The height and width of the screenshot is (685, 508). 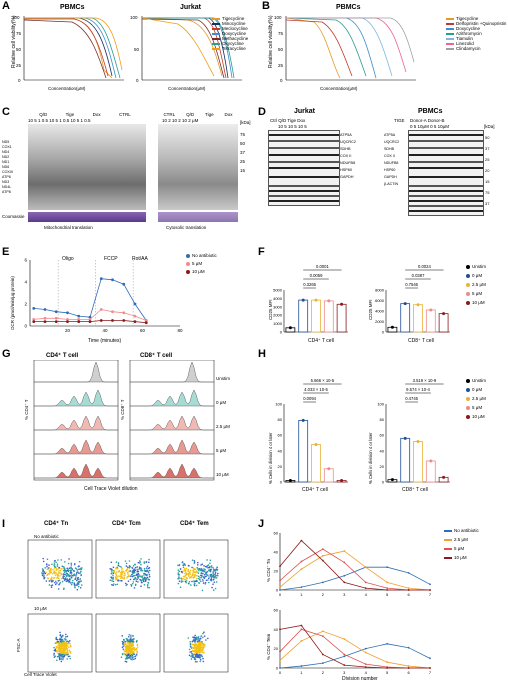 I want to click on protein-label: ND4L, so click(x=7, y=187).